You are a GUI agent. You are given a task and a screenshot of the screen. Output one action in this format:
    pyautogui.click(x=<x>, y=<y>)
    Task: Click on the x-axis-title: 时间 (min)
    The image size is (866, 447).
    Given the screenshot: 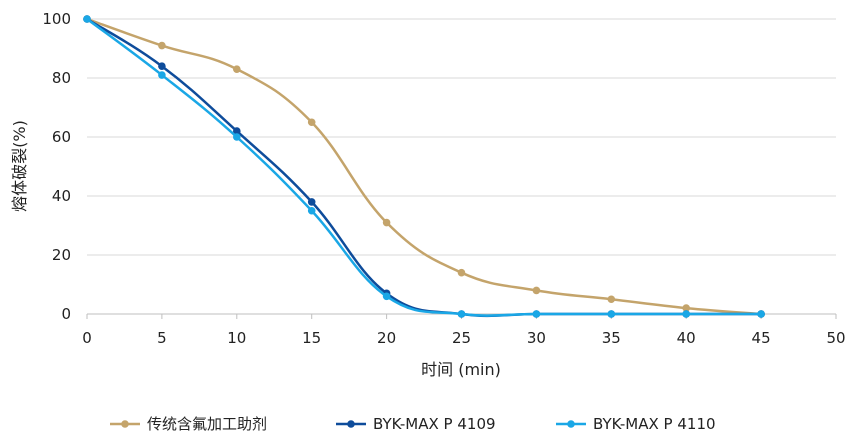 What is the action you would take?
    pyautogui.click(x=461, y=369)
    